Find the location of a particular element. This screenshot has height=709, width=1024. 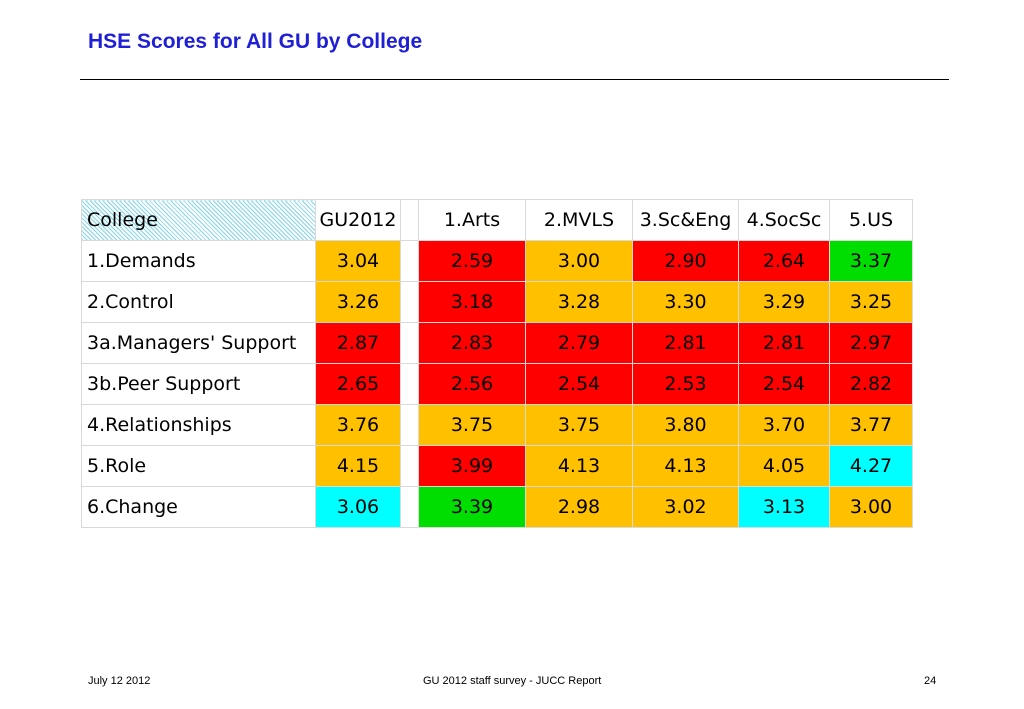

row-label: 5.Role is located at coordinates (198, 466).